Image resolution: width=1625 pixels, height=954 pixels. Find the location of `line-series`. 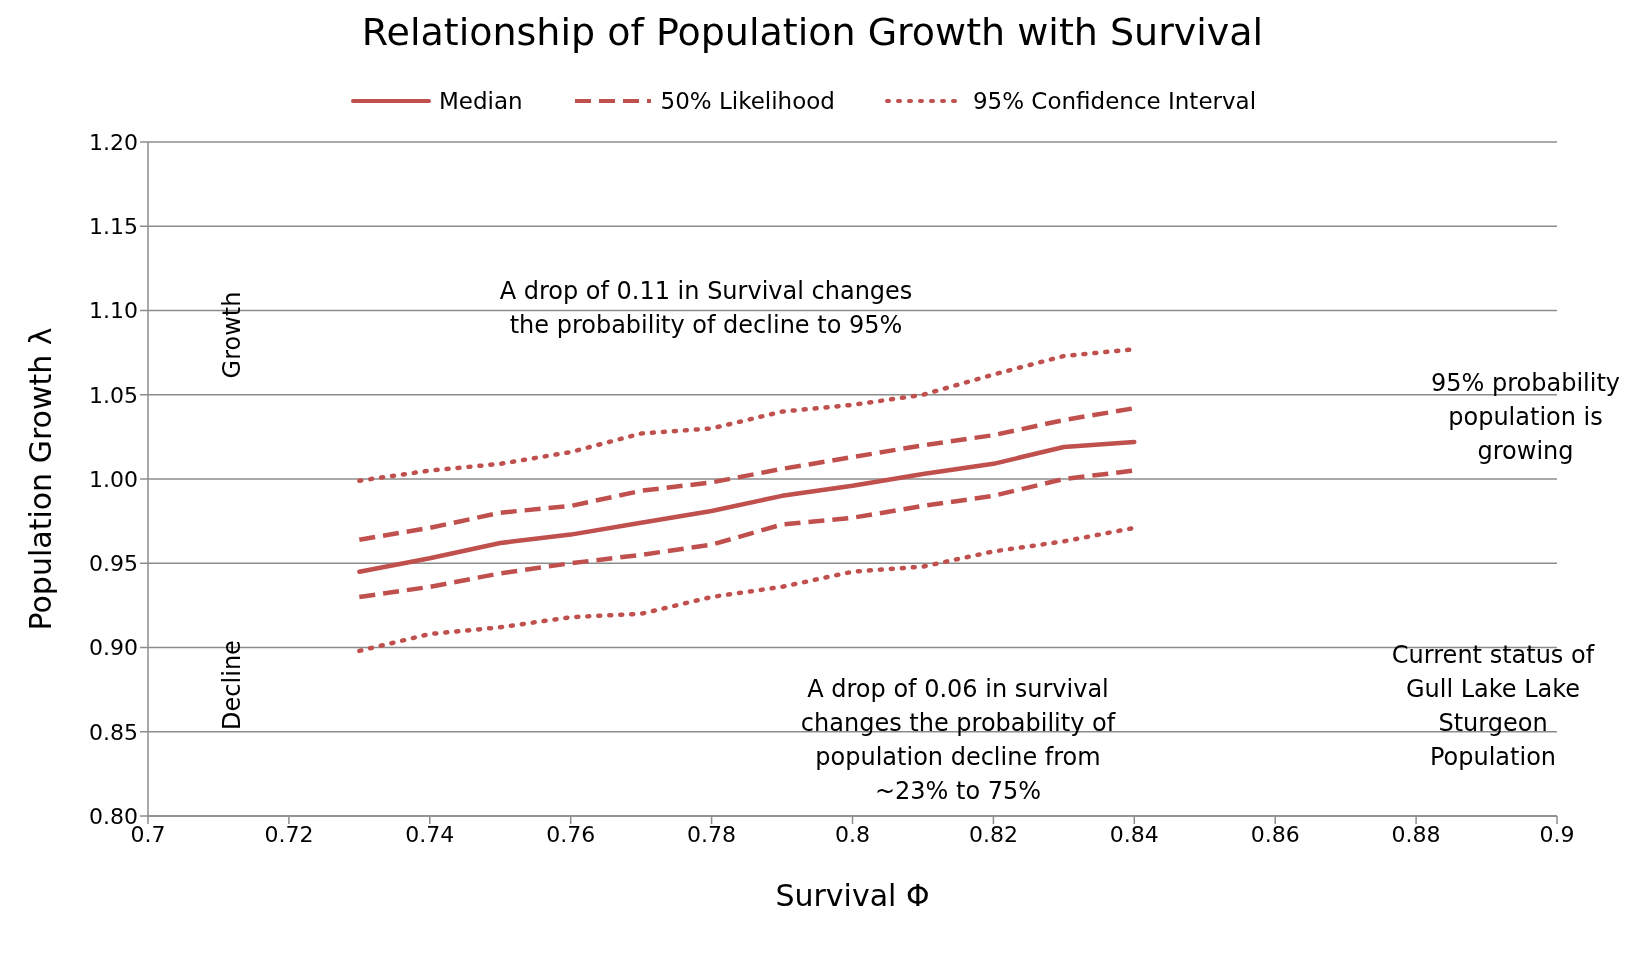

line-series is located at coordinates (747, 506).